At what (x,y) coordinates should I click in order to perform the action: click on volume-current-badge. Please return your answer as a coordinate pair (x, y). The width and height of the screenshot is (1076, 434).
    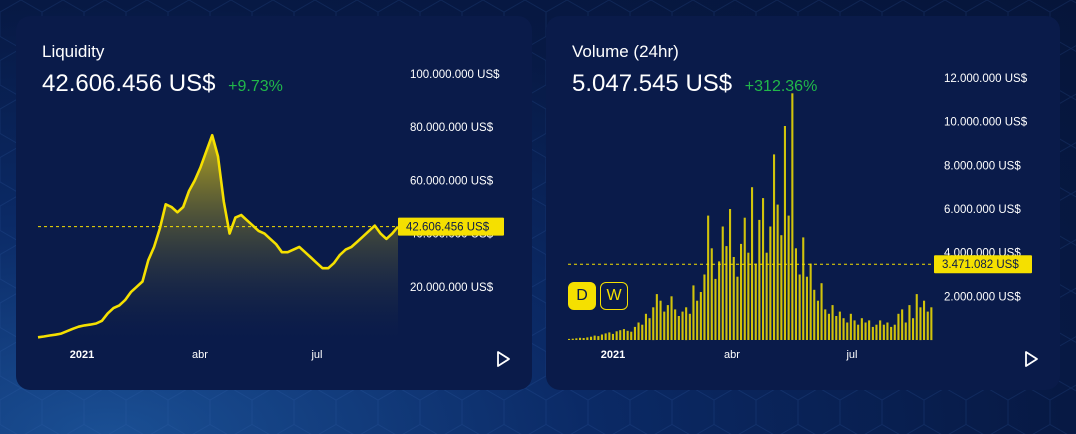
    Looking at the image, I should click on (983, 264).